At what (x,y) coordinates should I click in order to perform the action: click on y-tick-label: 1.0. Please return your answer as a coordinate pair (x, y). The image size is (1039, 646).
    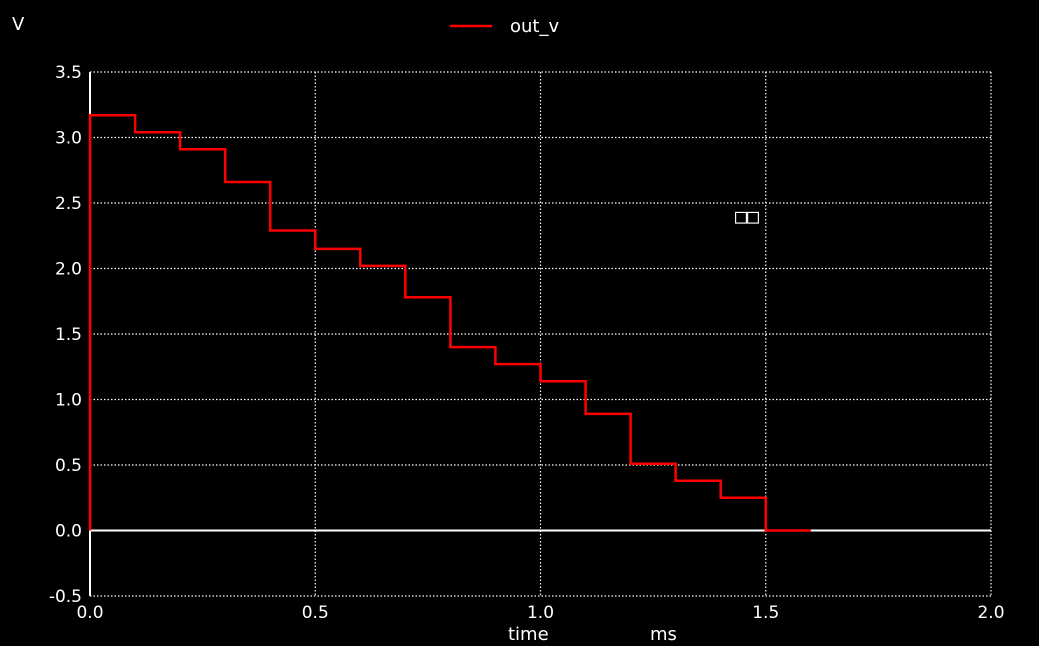
    Looking at the image, I should click on (68, 401).